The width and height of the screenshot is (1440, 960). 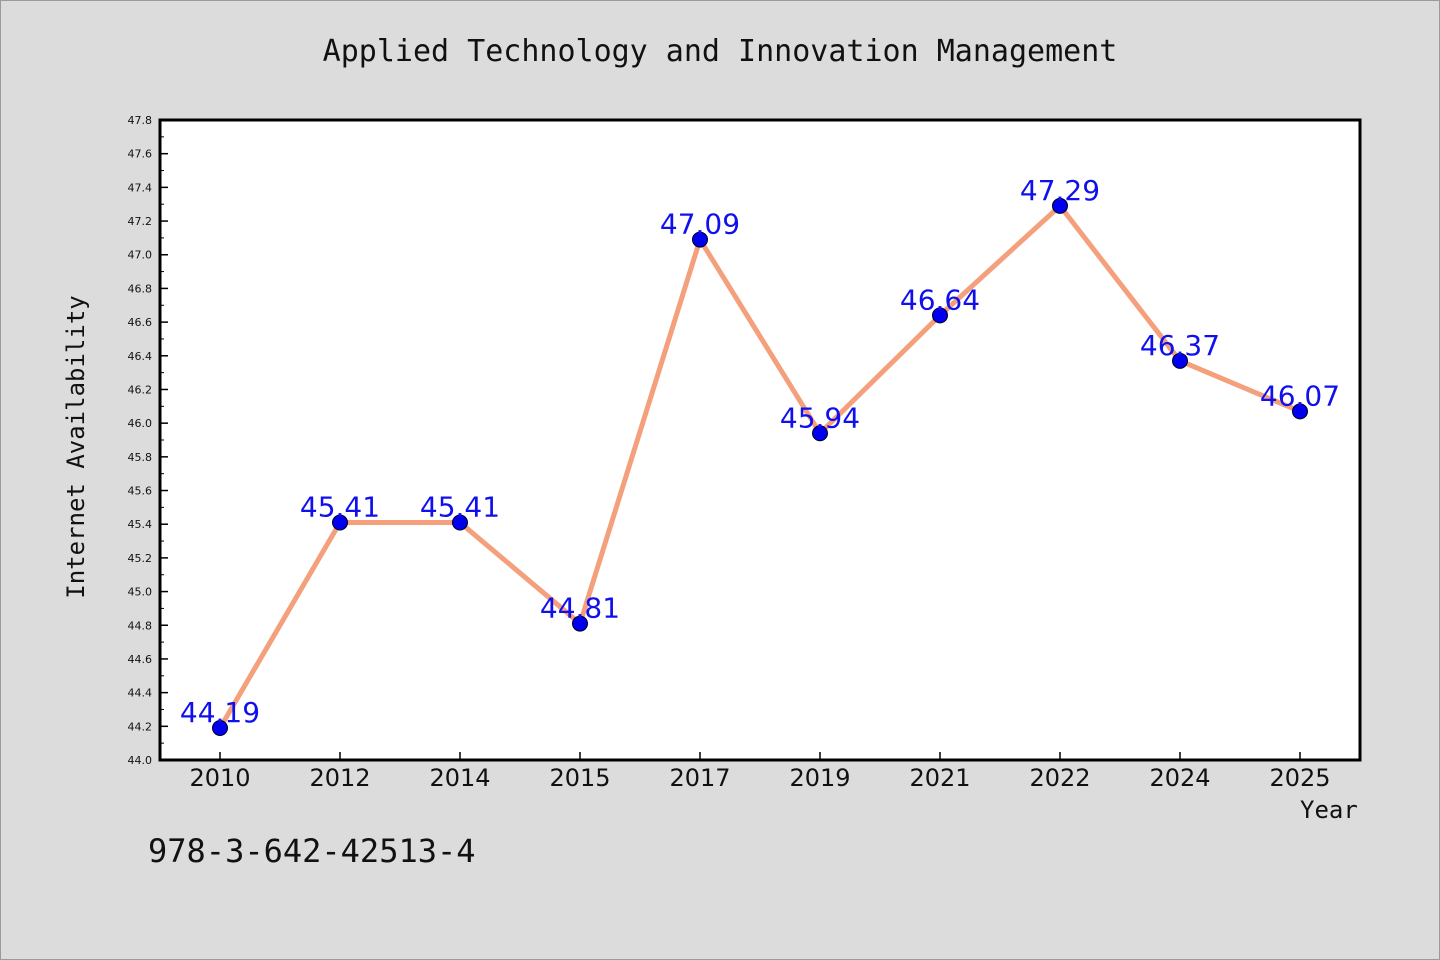 I want to click on data-label: 47.09, so click(x=700, y=224).